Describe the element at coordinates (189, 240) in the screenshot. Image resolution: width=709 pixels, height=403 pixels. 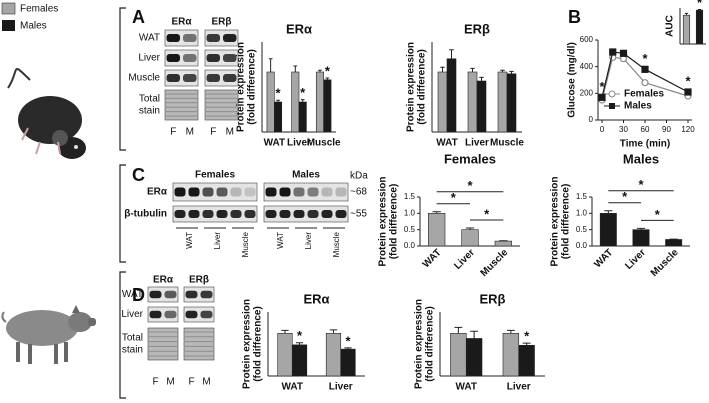
I see `lane-label: WAT` at that location.